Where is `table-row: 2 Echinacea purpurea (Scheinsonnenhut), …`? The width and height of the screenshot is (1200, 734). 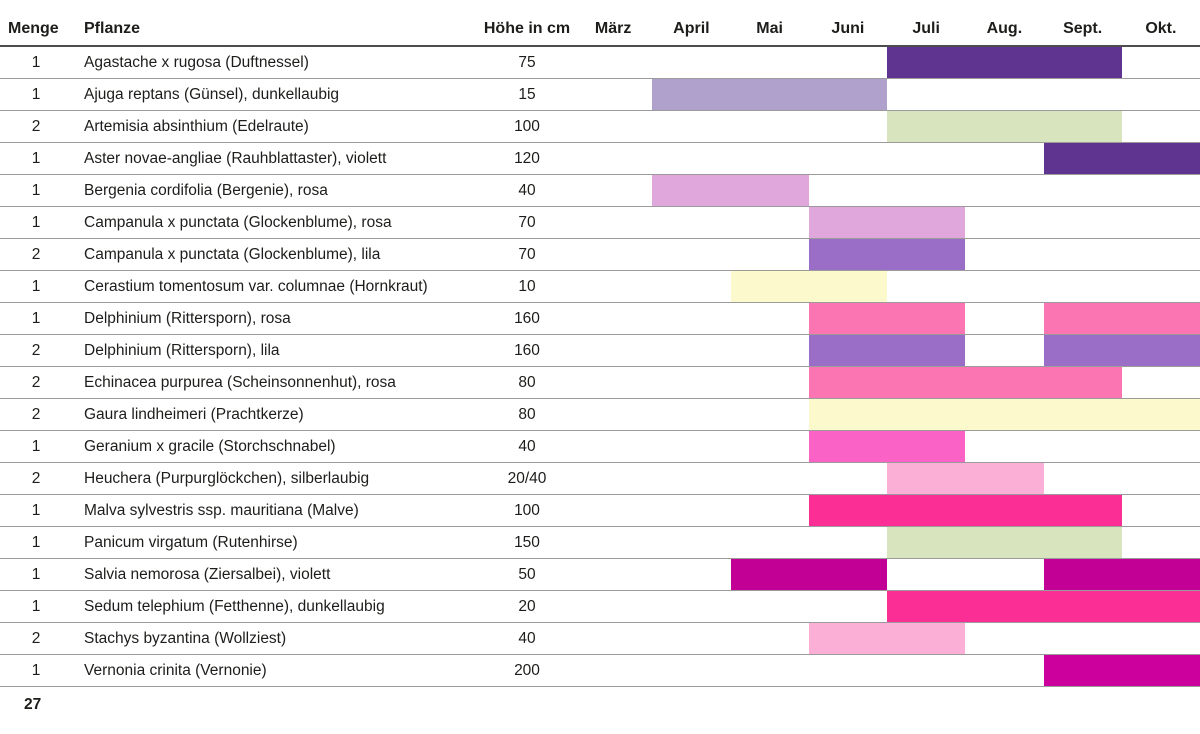
table-row: 2 Echinacea purpurea (Scheinsonnenhut), … is located at coordinates (600, 383).